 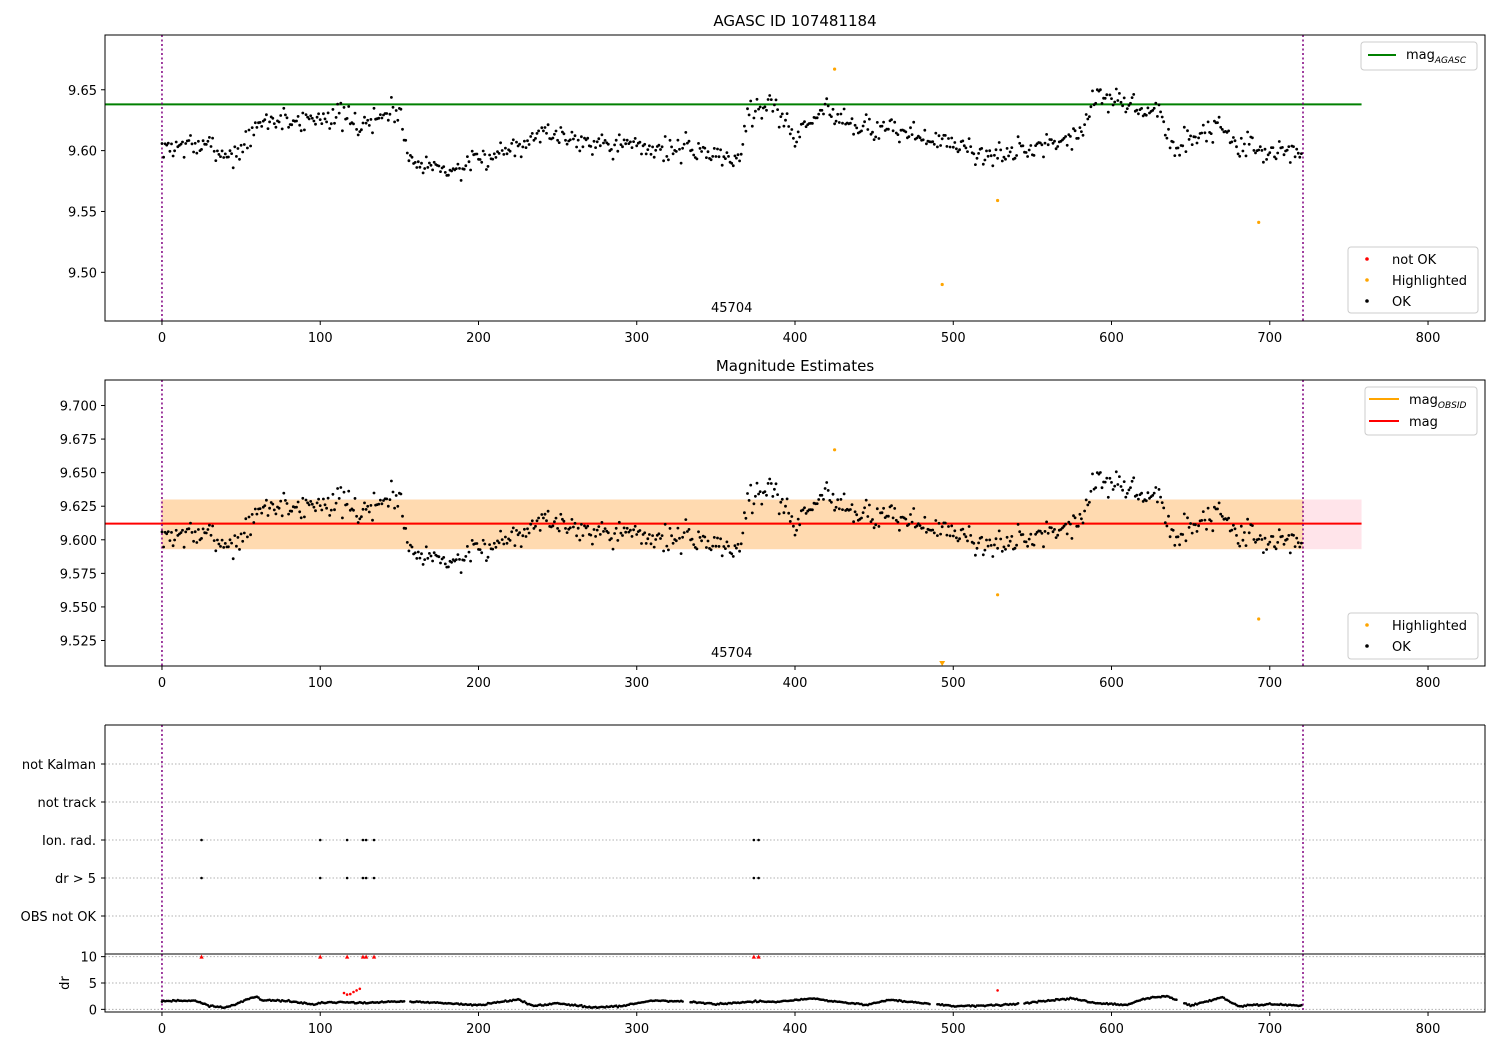 I want to click on flag-point, so click(x=201, y=840).